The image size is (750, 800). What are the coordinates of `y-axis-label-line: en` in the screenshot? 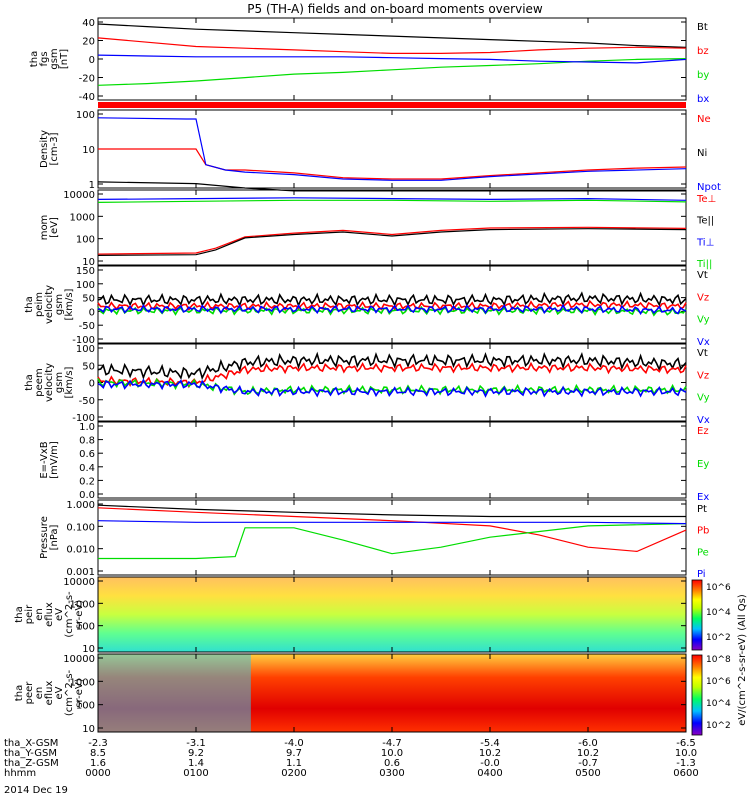 It's located at (39, 614).